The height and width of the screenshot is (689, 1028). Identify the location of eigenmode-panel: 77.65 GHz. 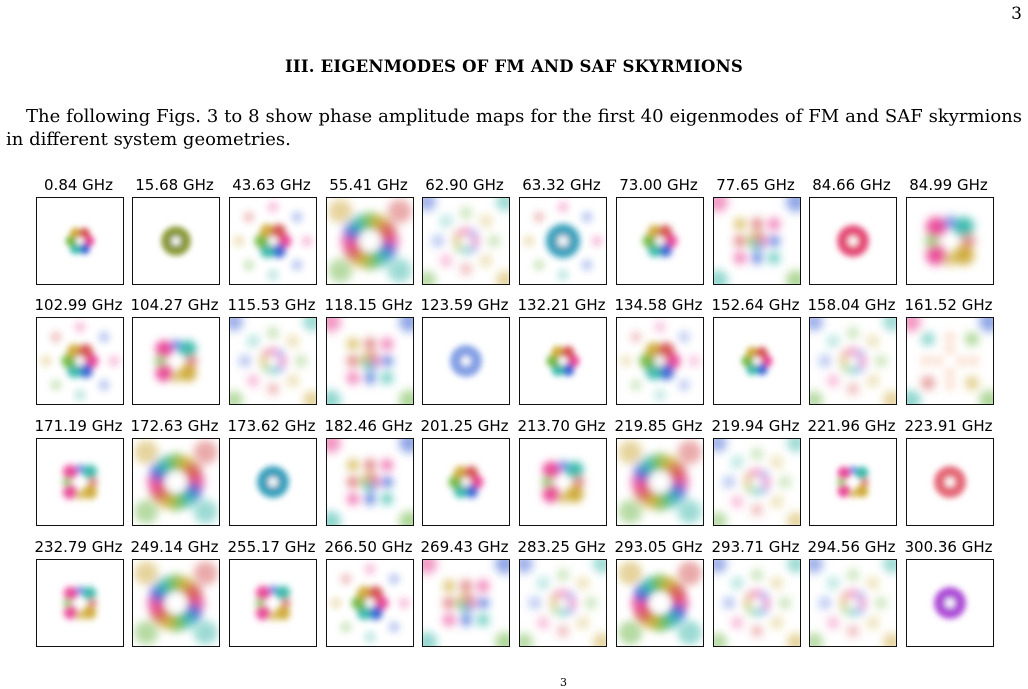
(755, 232).